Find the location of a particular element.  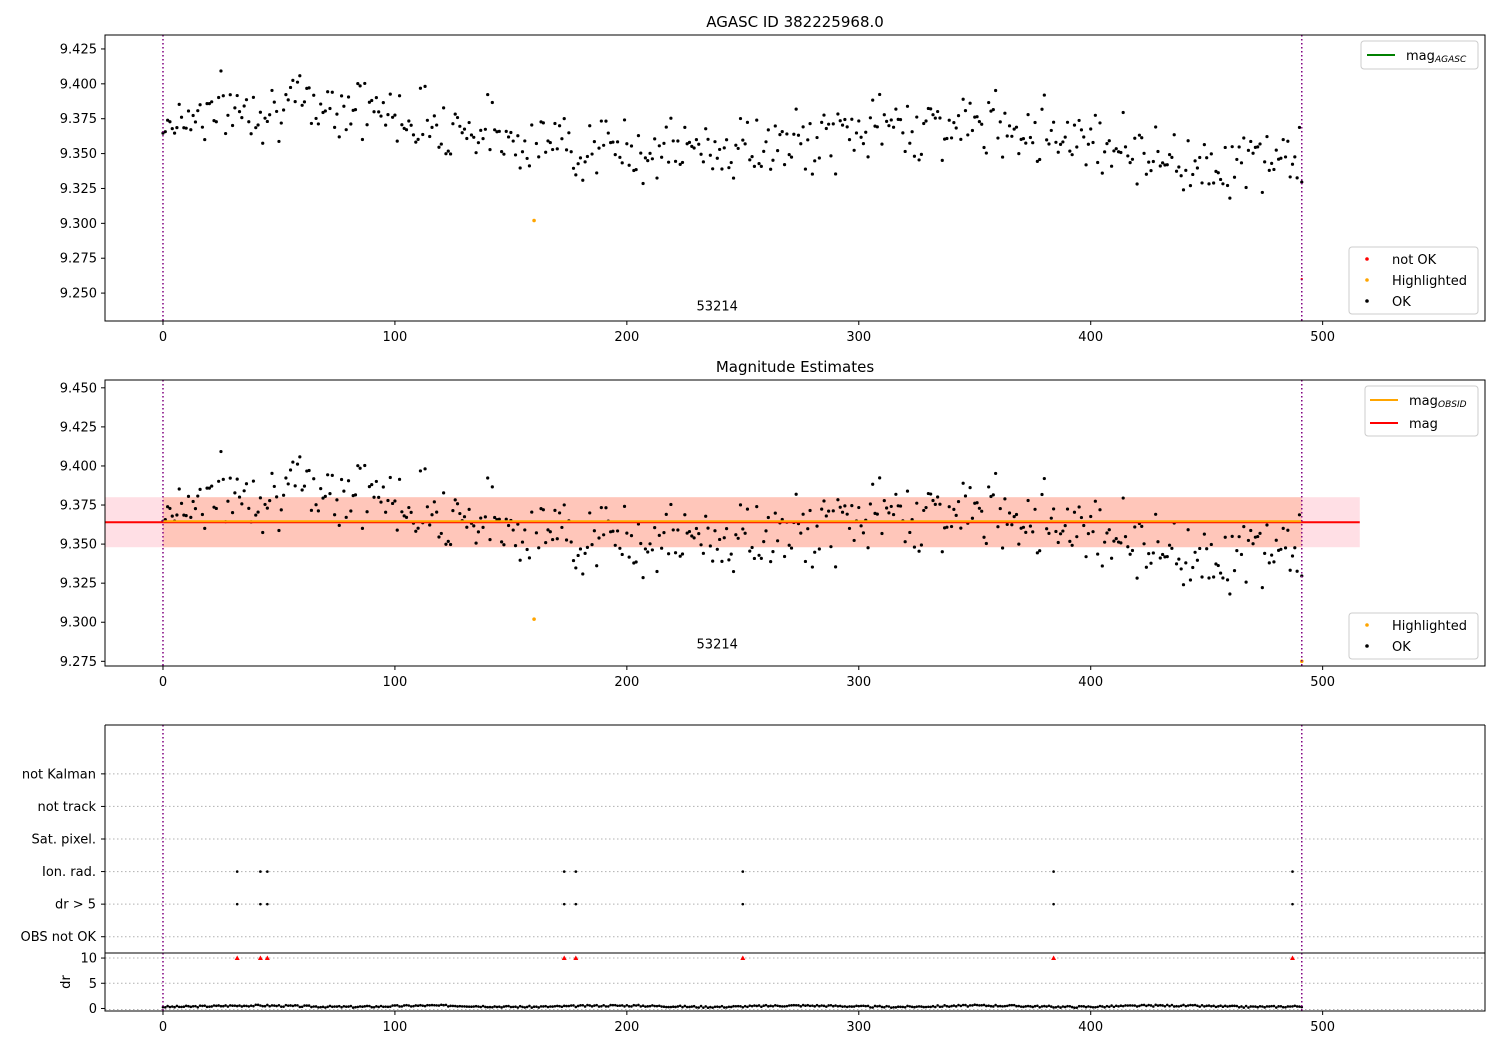

y-tick-label-1-9.25: 9.250 is located at coordinates (78, 294).